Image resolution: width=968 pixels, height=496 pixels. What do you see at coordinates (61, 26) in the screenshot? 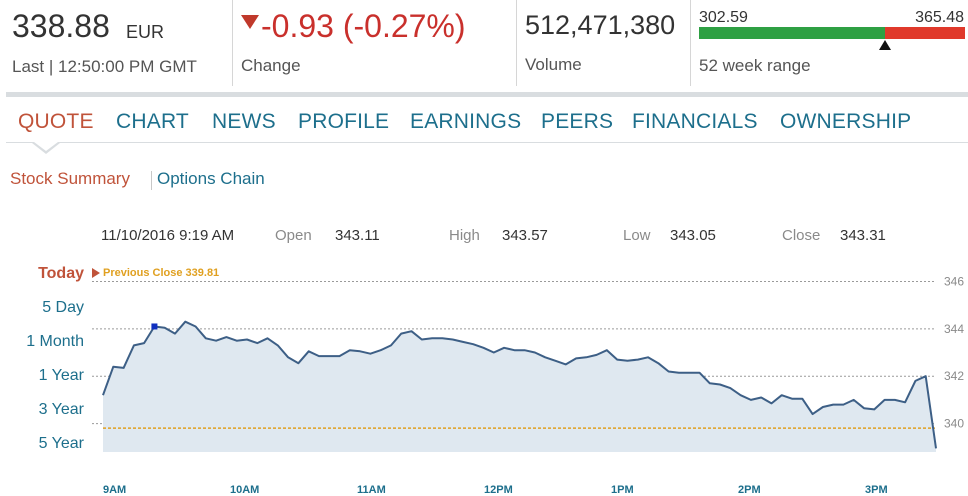
I see `last-price: 338.88` at bounding box center [61, 26].